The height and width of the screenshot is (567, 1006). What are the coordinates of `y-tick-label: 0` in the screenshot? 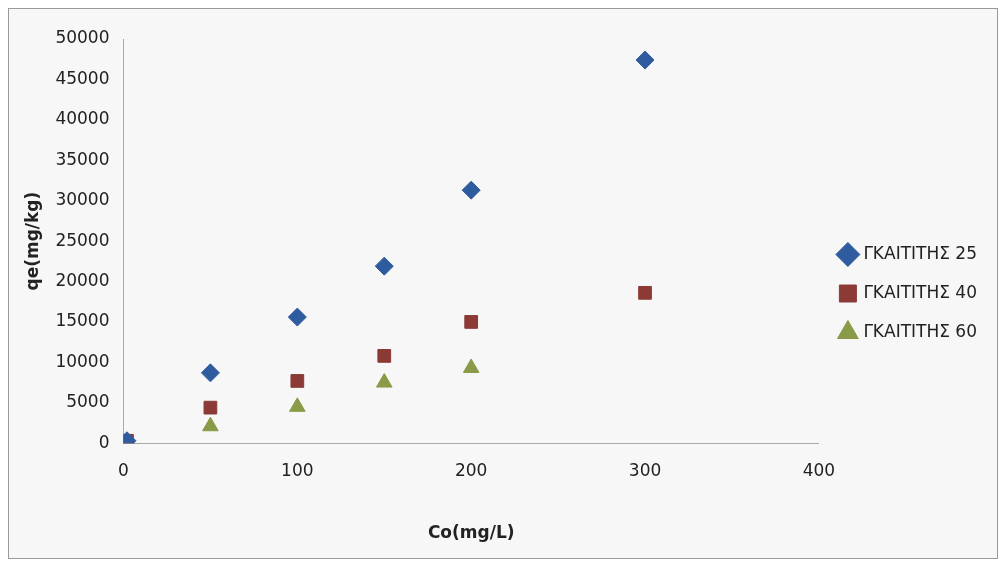 It's located at (104, 441).